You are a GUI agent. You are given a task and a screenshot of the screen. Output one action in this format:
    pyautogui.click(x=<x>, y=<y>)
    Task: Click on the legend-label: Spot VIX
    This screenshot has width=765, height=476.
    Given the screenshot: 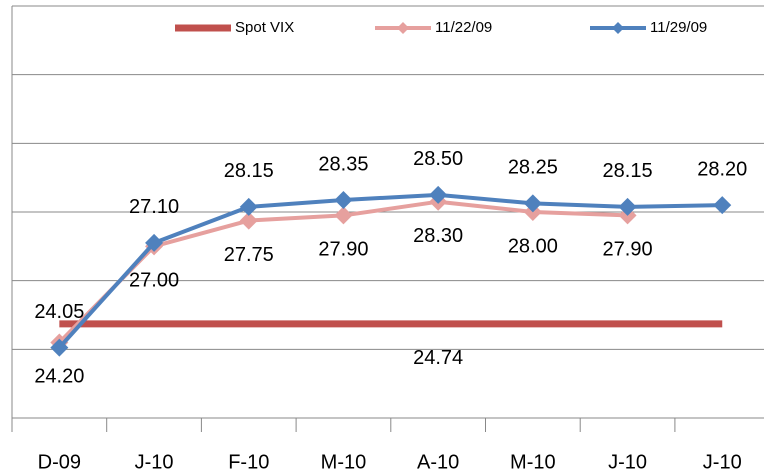 What is the action you would take?
    pyautogui.click(x=264, y=27)
    